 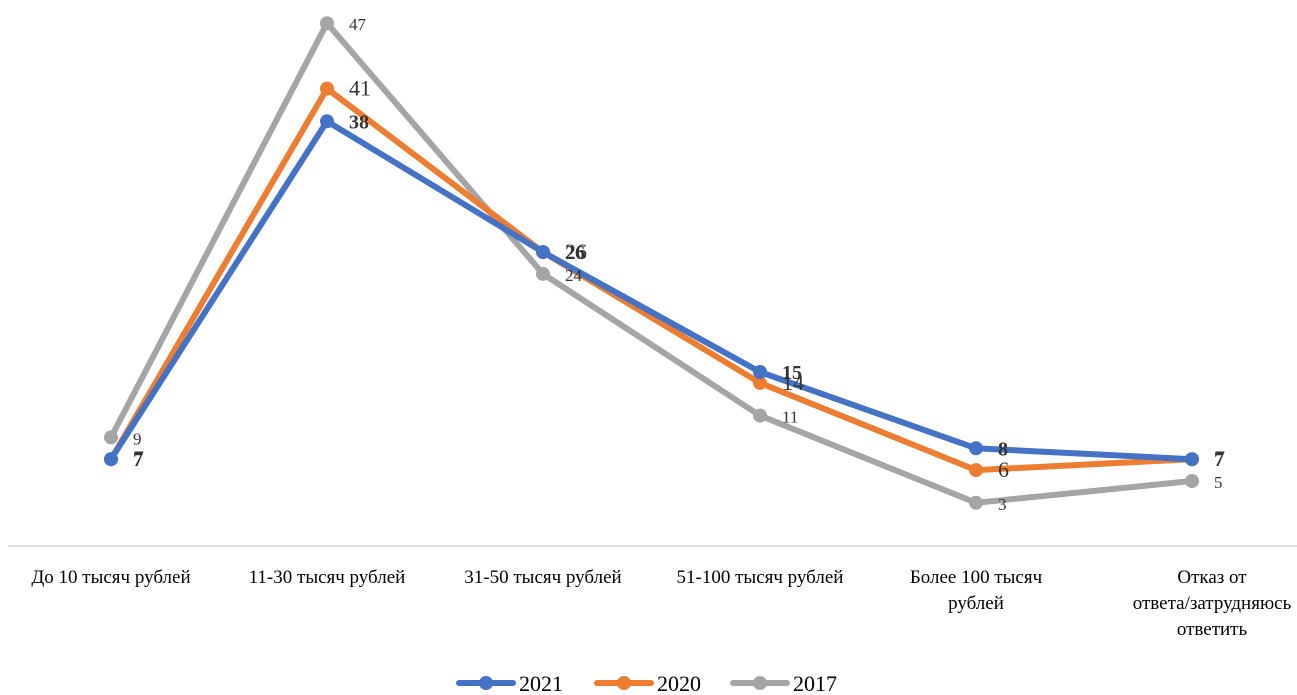 I want to click on data-label-2021: 38, so click(x=359, y=122).